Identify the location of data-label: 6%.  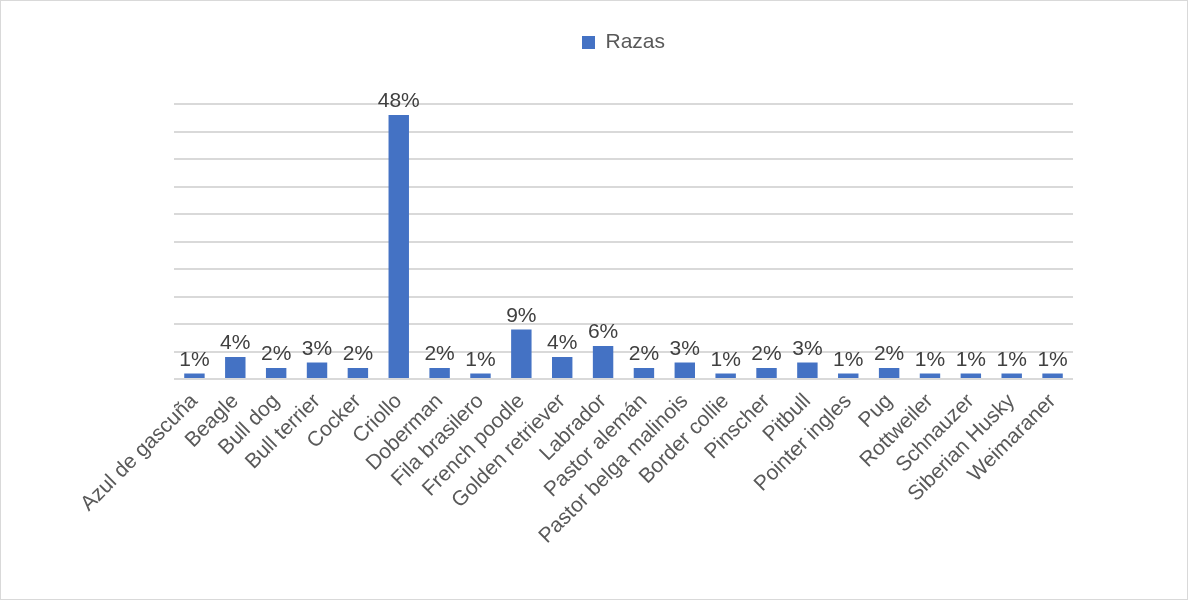
(603, 331).